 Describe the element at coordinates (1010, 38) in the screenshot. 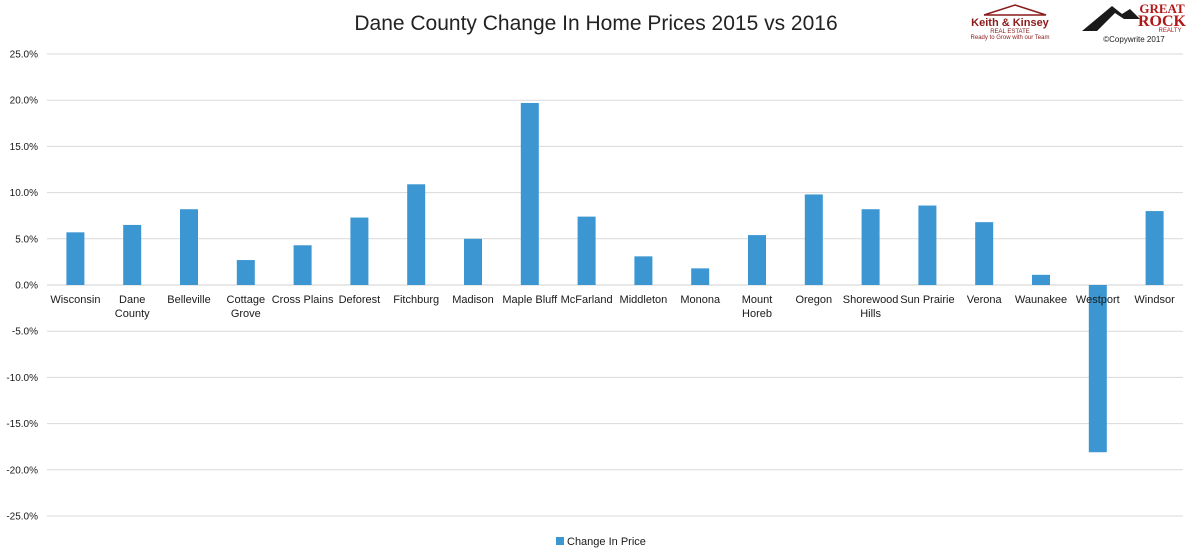

I see `logo-kk-tagline: Ready to Grow with our Team` at that location.